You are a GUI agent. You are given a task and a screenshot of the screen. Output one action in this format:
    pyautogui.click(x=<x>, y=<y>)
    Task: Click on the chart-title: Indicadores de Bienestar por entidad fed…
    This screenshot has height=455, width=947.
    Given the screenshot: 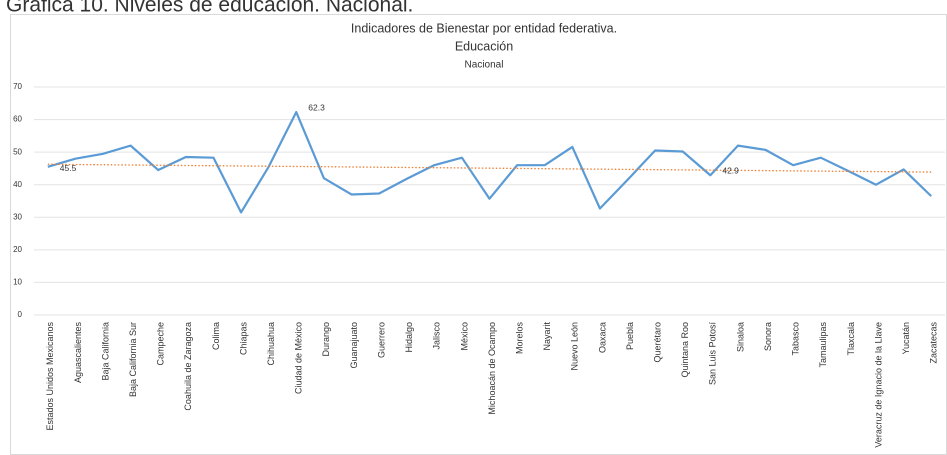 What is the action you would take?
    pyautogui.click(x=484, y=28)
    